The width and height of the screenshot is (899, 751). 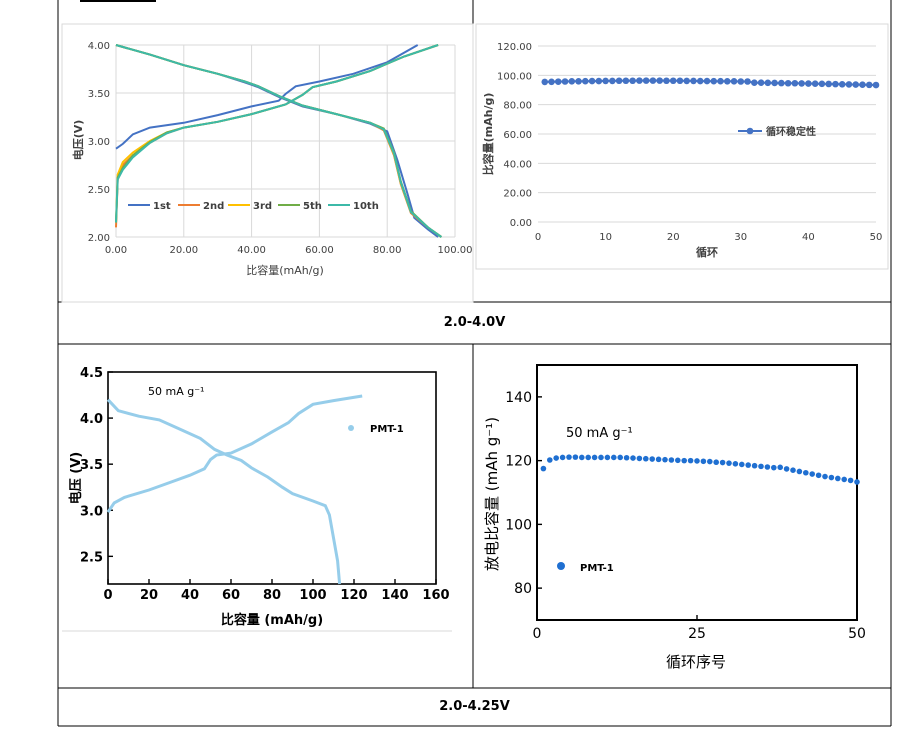 I want to click on caption-voltage-range-2: 2.0-4.25V, so click(x=474, y=706).